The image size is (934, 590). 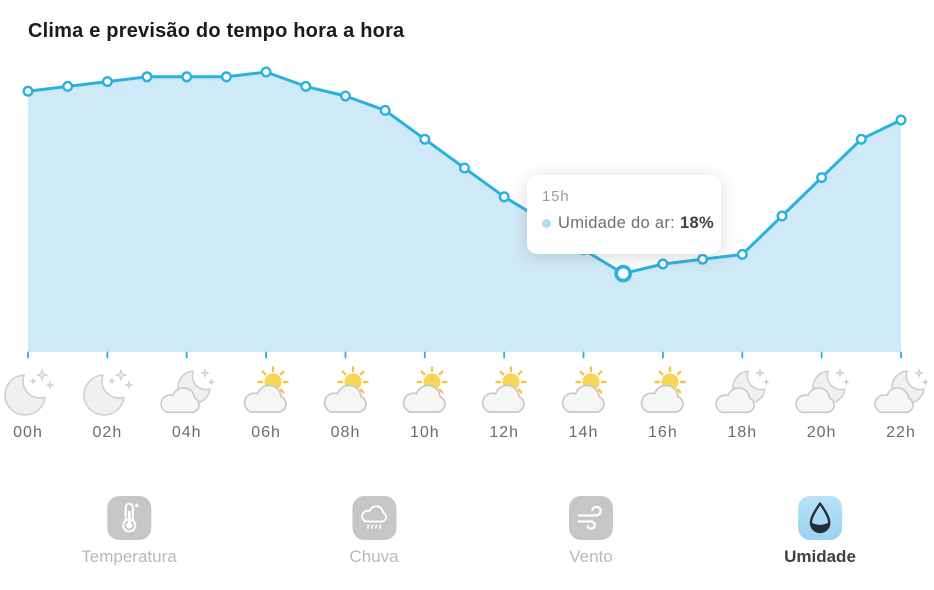 I want to click on forecast-hour-06h: 06h, so click(x=266, y=404).